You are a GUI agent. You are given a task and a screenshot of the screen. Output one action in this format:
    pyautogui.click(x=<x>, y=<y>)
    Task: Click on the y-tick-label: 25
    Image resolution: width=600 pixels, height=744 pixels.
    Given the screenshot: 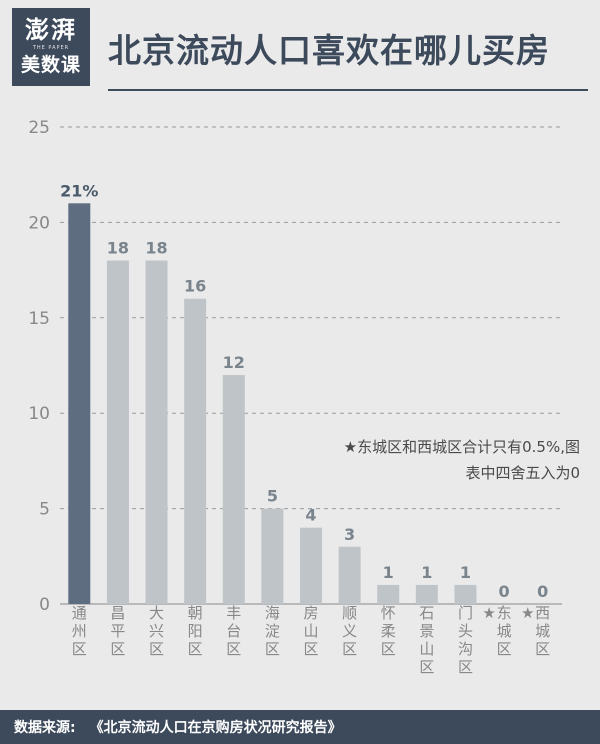 What is the action you would take?
    pyautogui.click(x=39, y=128)
    